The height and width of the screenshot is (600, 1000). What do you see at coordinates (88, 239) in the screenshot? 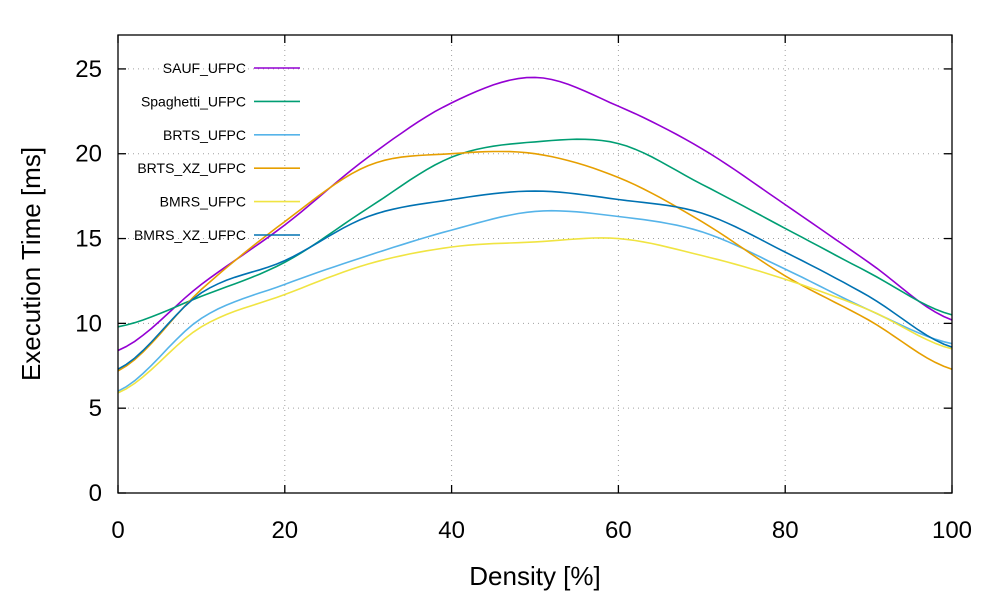
I see `y-tick-label: 15` at bounding box center [88, 239].